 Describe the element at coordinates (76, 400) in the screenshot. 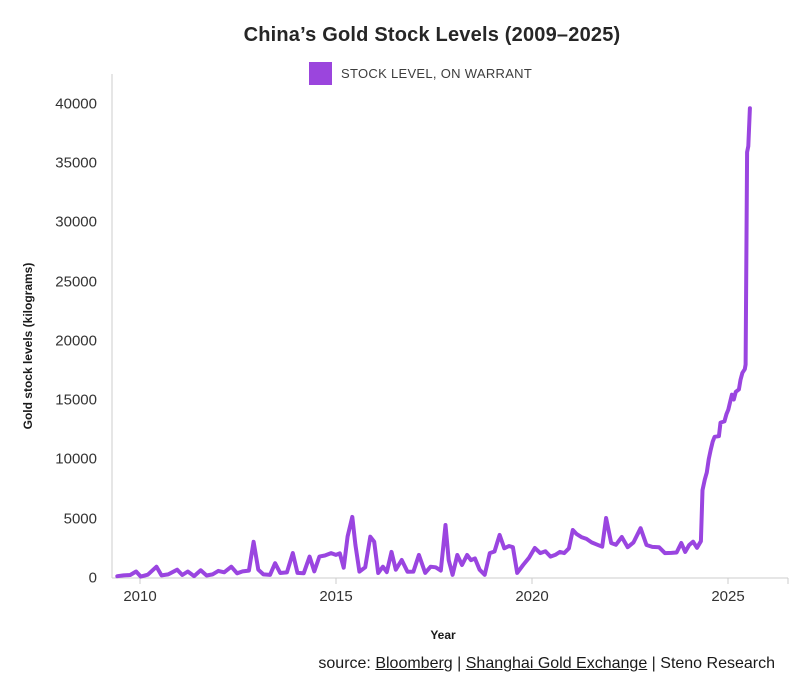

I see `y-tick-label: 15000` at that location.